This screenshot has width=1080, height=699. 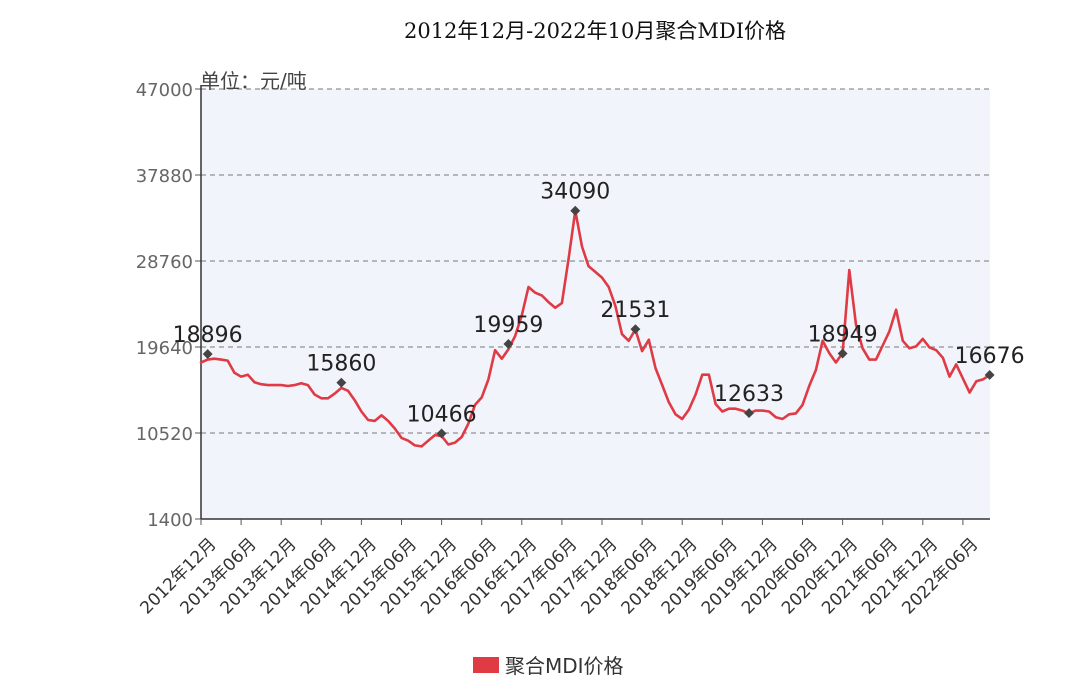 I want to click on legend-label: 聚合MDI价格, so click(x=564, y=666).